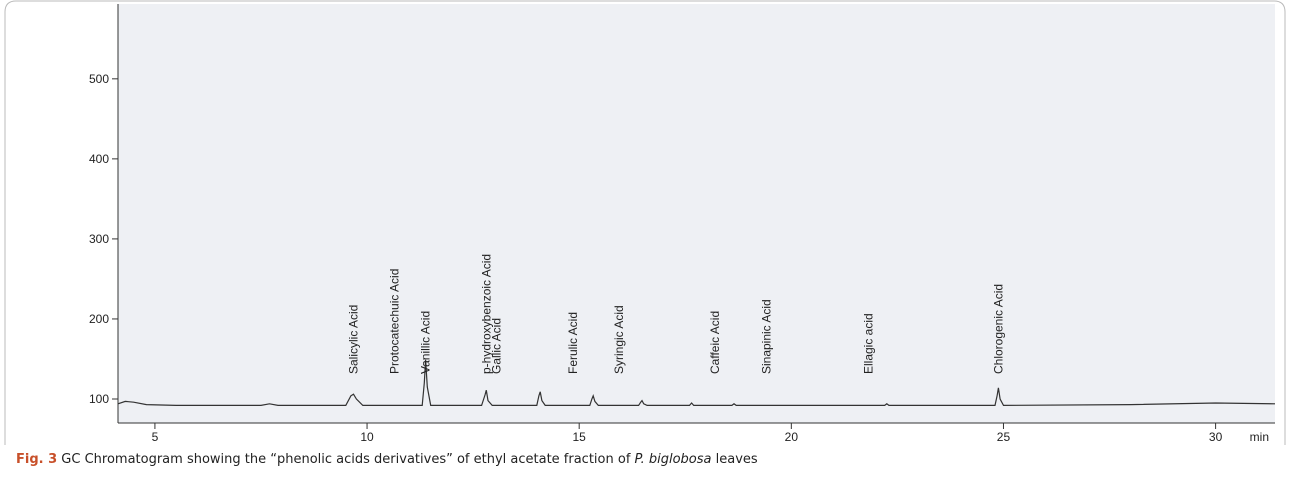  What do you see at coordinates (869, 343) in the screenshot?
I see `peak-label: Ellagic acid` at bounding box center [869, 343].